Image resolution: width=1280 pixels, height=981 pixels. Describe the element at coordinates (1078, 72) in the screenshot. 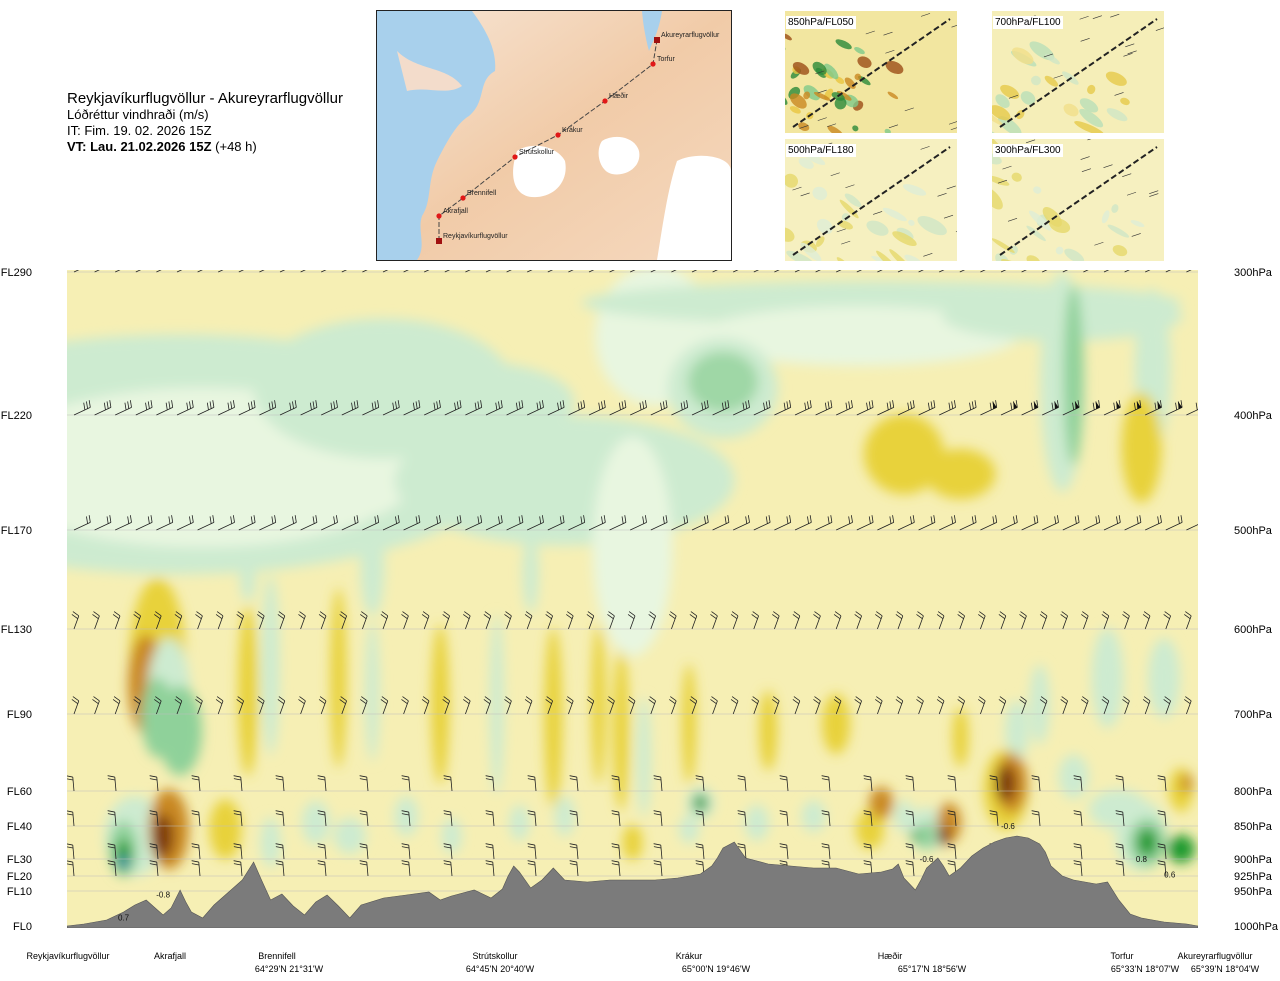

I see `inset-700hpa: 700hPa/FL100` at that location.